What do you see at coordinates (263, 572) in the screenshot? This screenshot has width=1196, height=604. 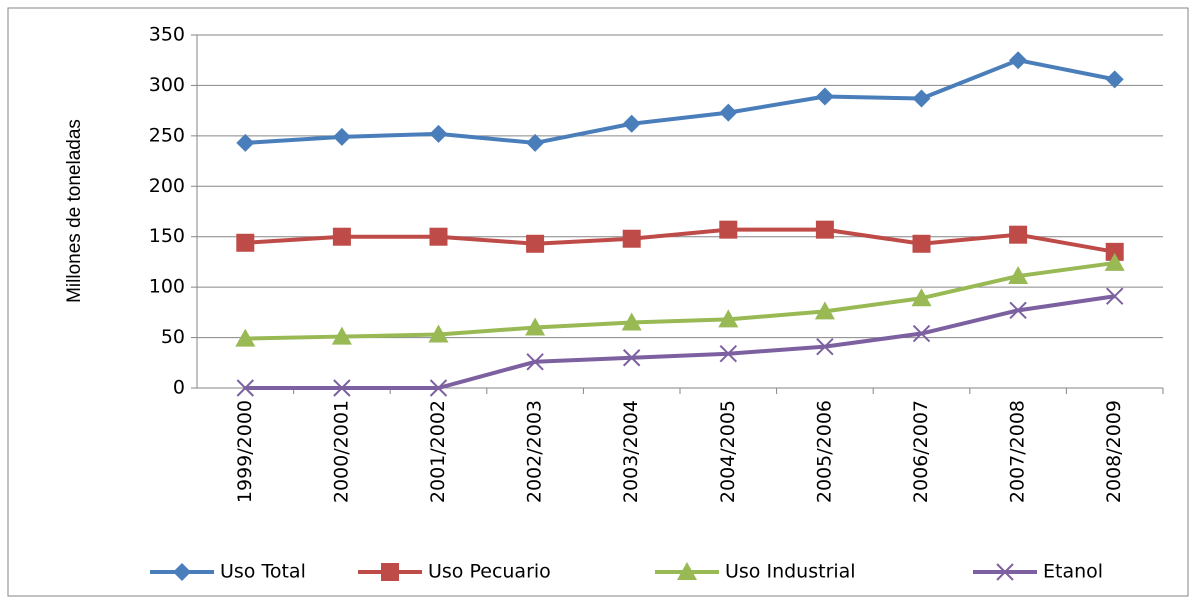 I see `legend-label: Uso Total` at bounding box center [263, 572].